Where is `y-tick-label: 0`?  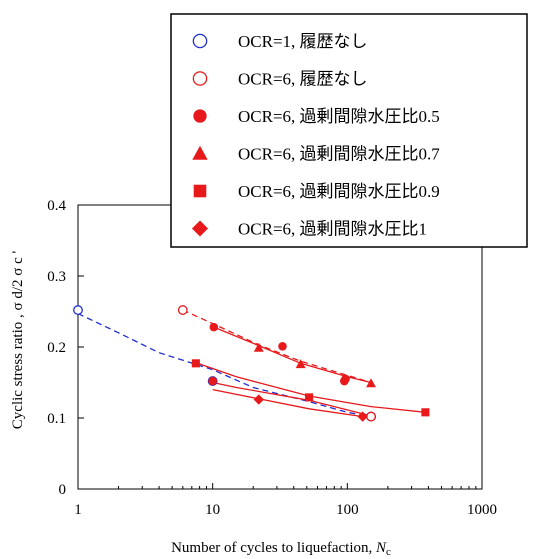 y-tick-label: 0 is located at coordinates (63, 490).